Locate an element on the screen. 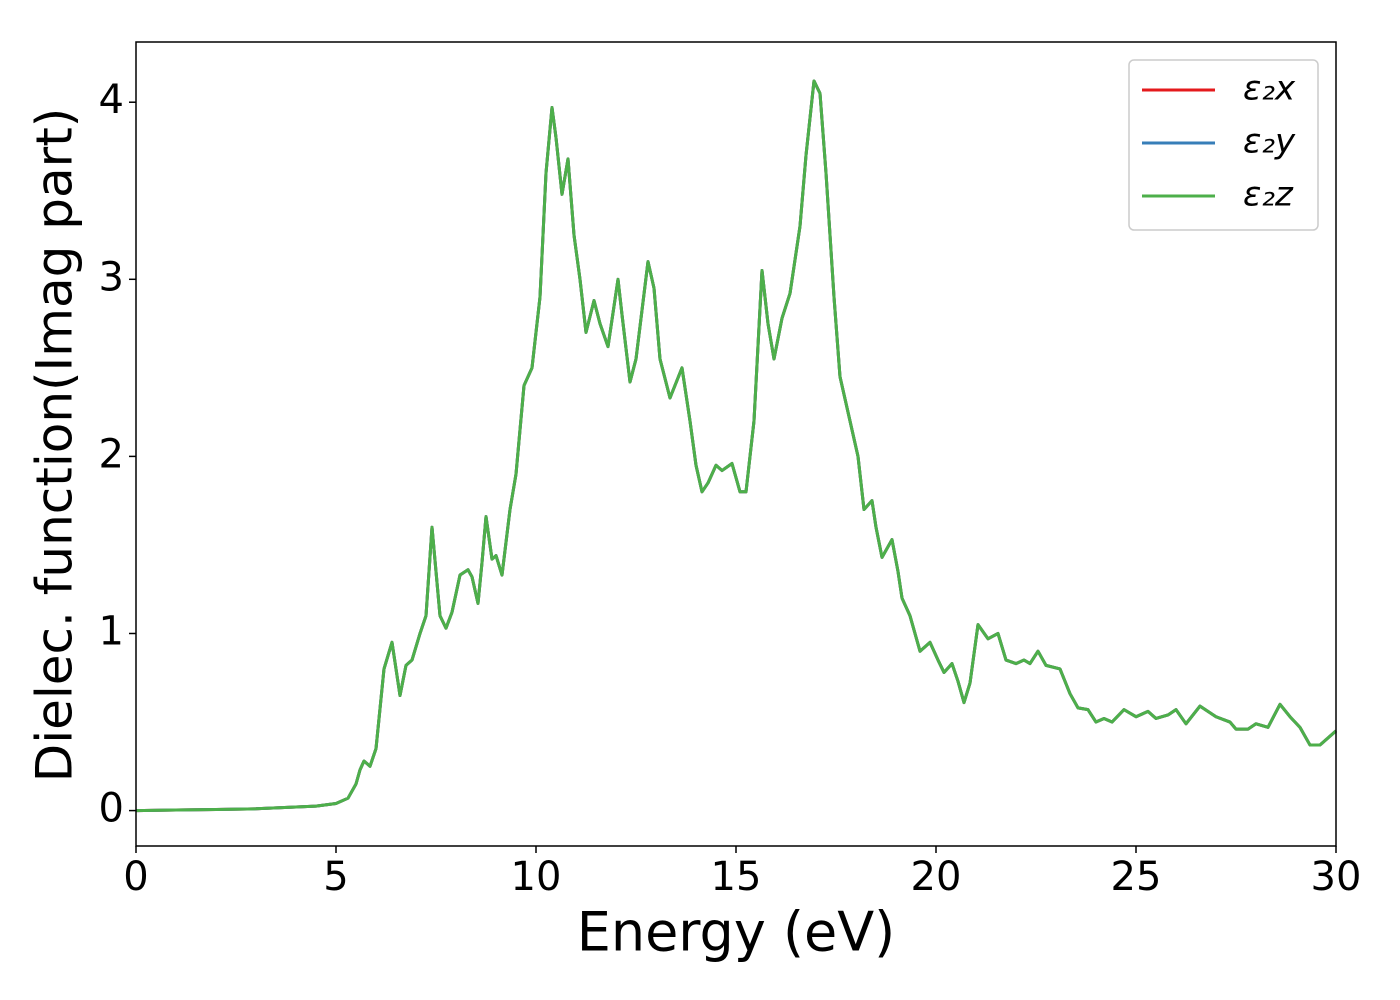 Image resolution: width=1400 pixels, height=1000 pixels. y-tick-label: 1 is located at coordinates (111, 631).